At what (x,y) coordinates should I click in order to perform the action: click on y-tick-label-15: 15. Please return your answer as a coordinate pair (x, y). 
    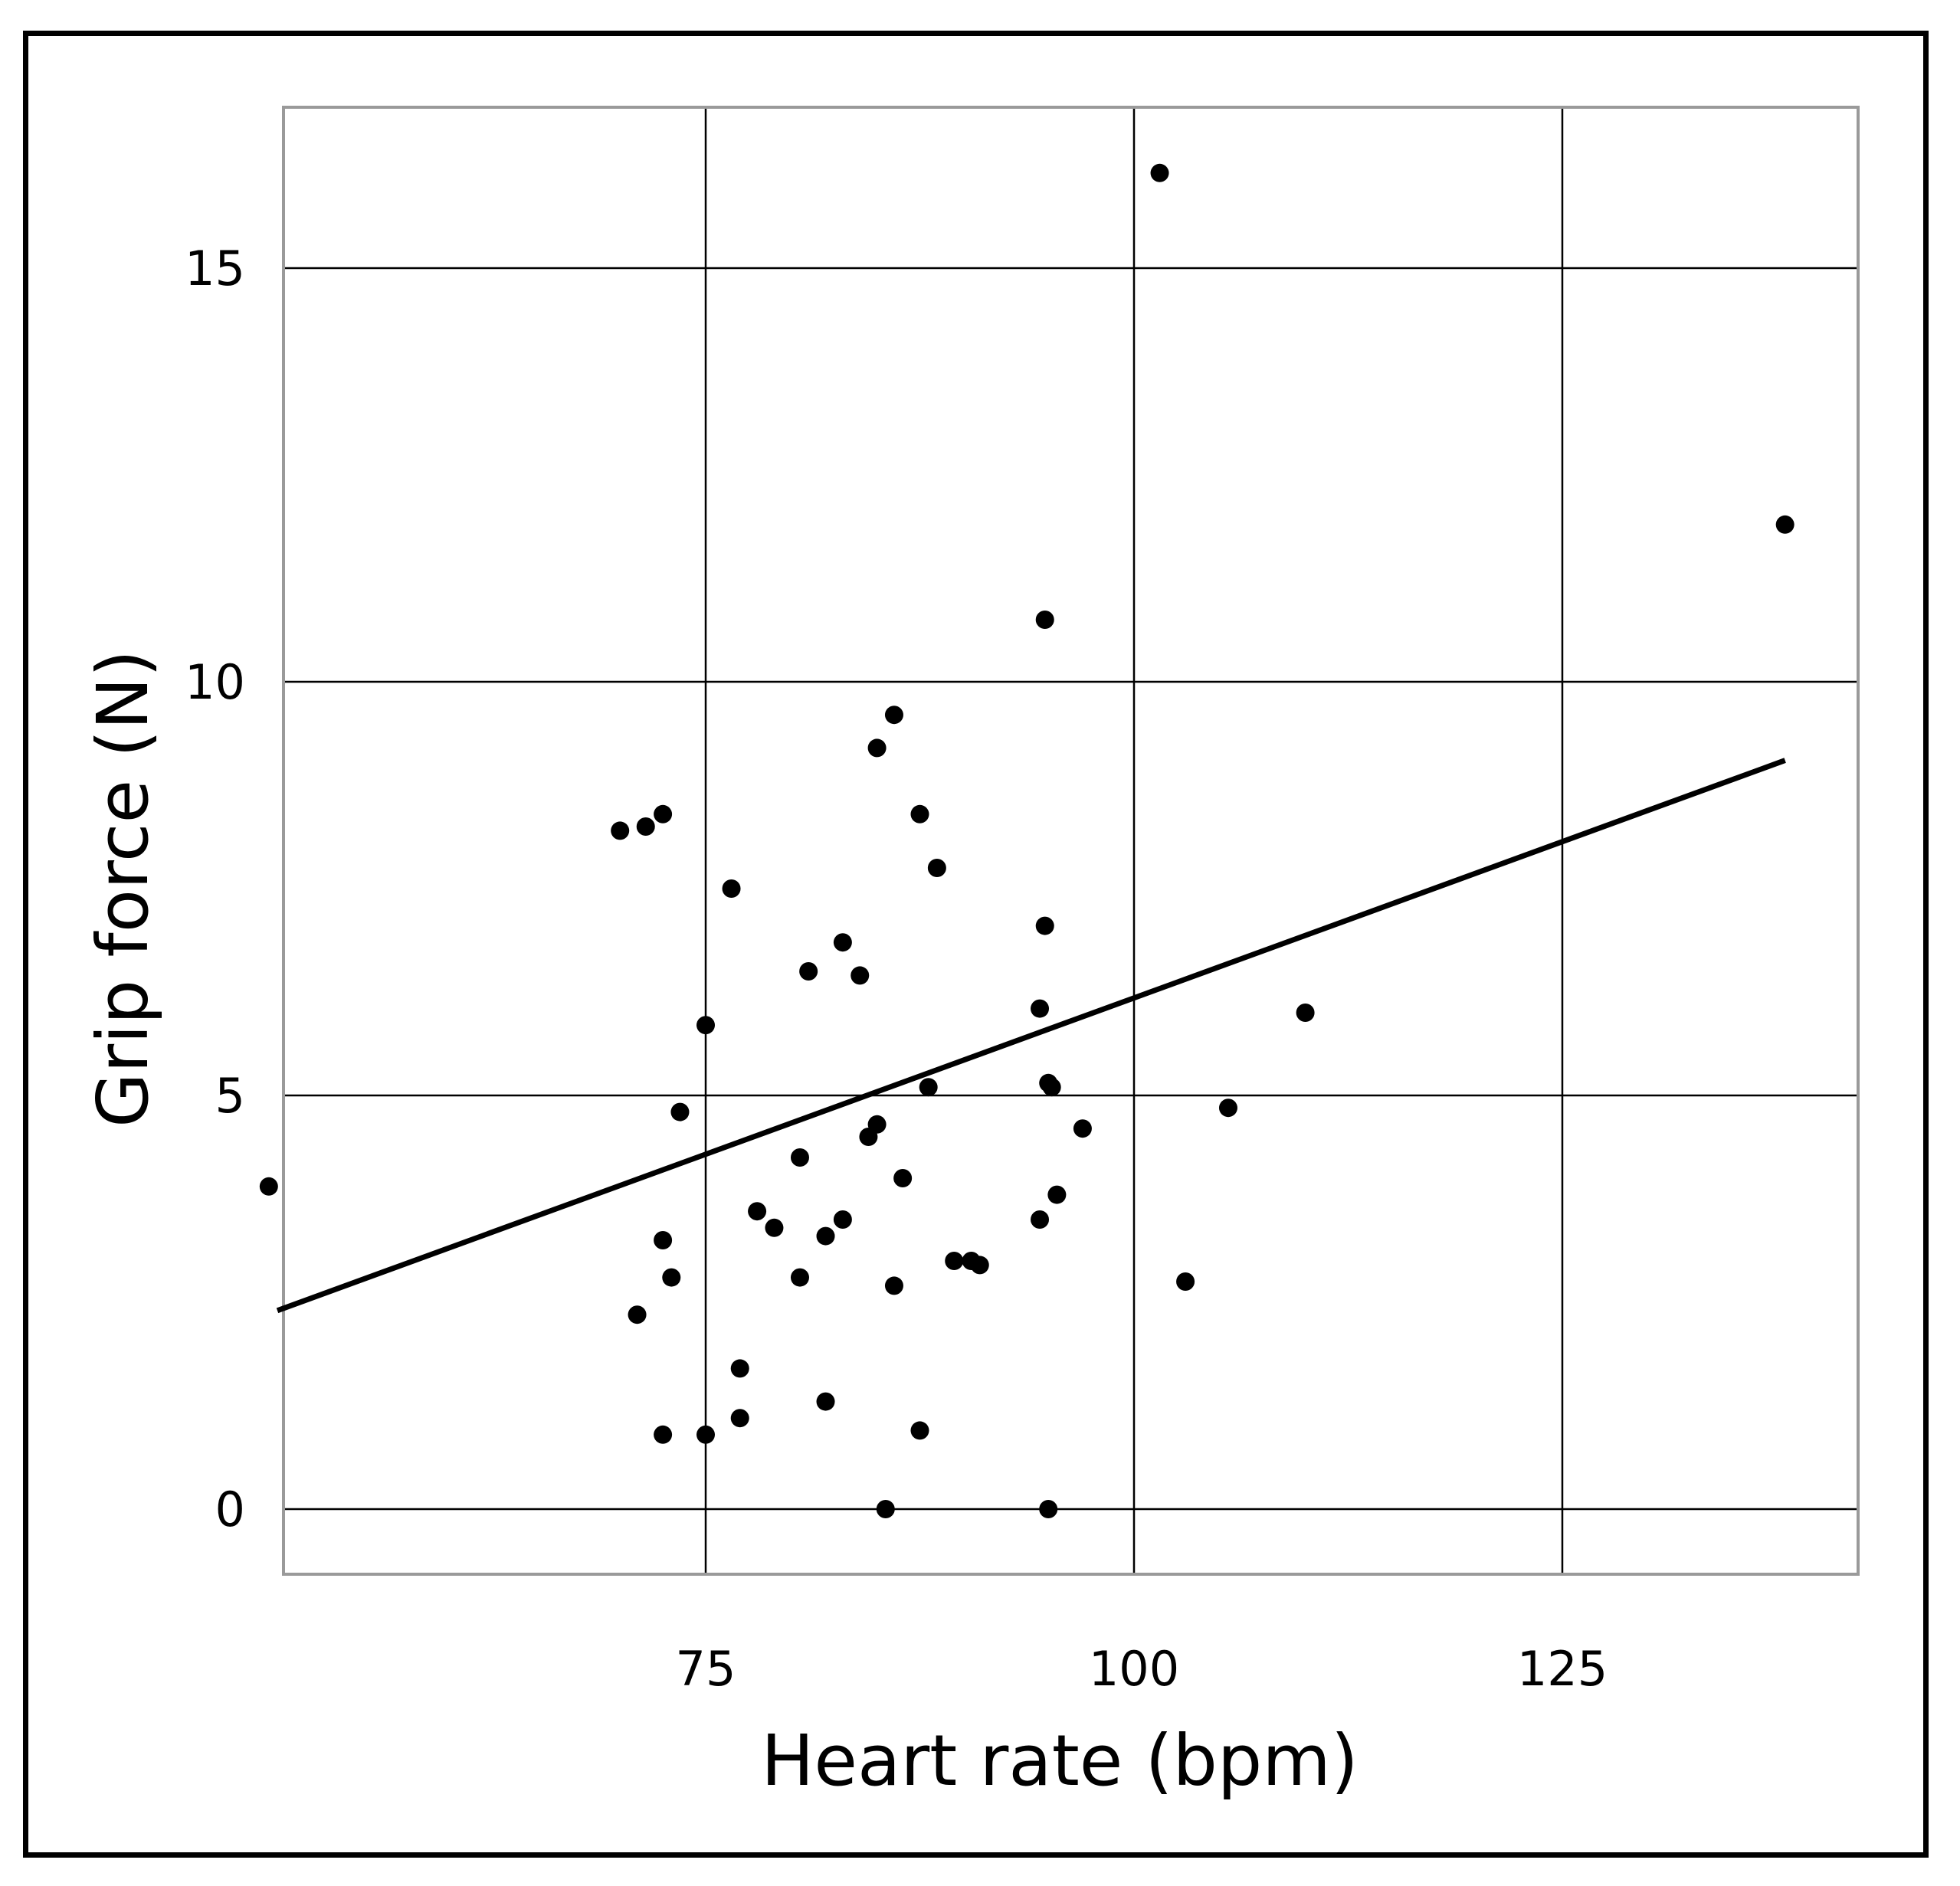
    Looking at the image, I should click on (215, 269).